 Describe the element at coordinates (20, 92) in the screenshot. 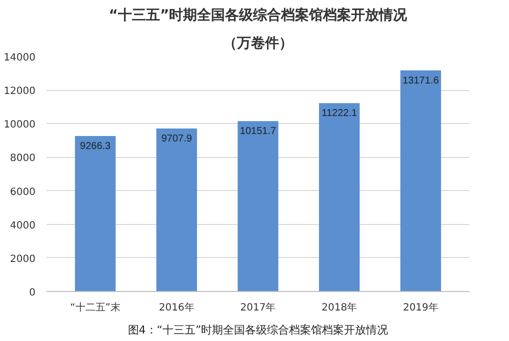

I see `y-tick-label: 12000` at that location.